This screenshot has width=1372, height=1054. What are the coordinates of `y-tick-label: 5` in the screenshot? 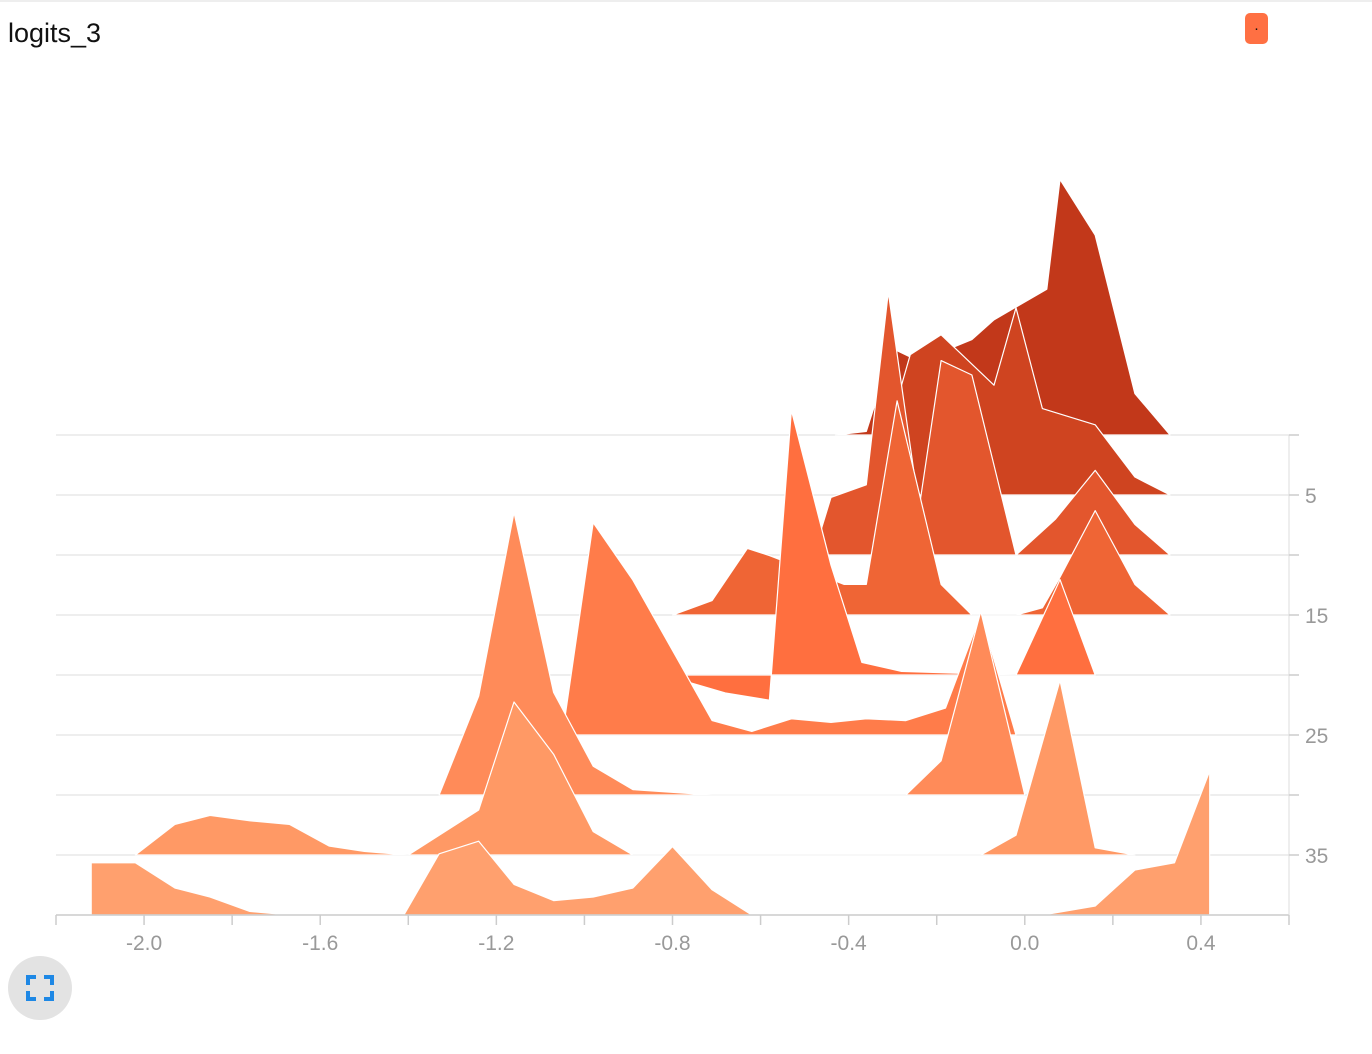 It's located at (1311, 496).